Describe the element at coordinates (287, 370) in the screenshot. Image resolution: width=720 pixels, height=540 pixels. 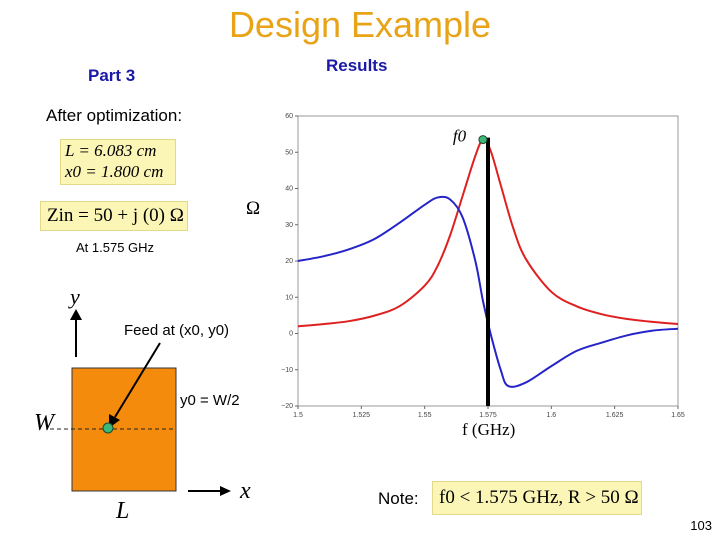
I see `y-tick-label: −10` at that location.